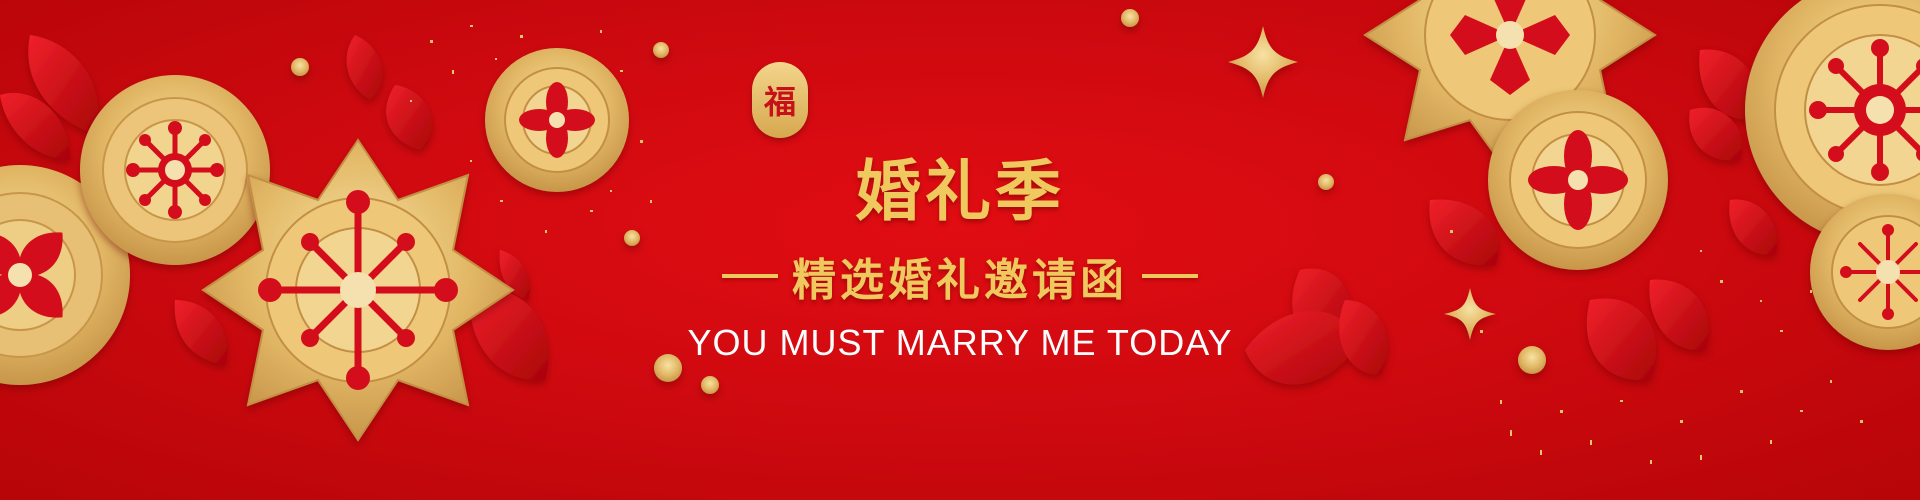 This screenshot has width=1920, height=500. Describe the element at coordinates (750, 276) in the screenshot. I see `subtitle-left-rule` at that location.